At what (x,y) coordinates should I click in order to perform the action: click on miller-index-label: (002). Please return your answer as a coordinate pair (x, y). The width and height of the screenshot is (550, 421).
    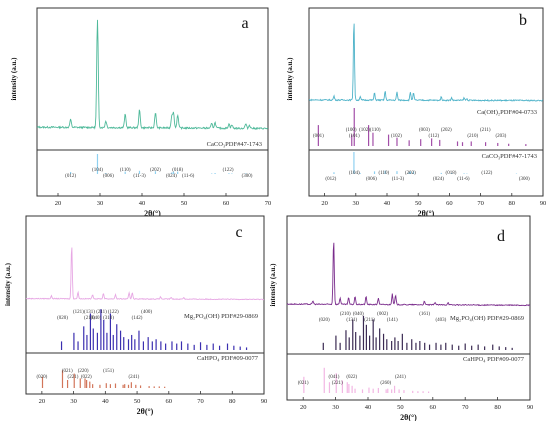
    Looking at the image, I should click on (382, 314).